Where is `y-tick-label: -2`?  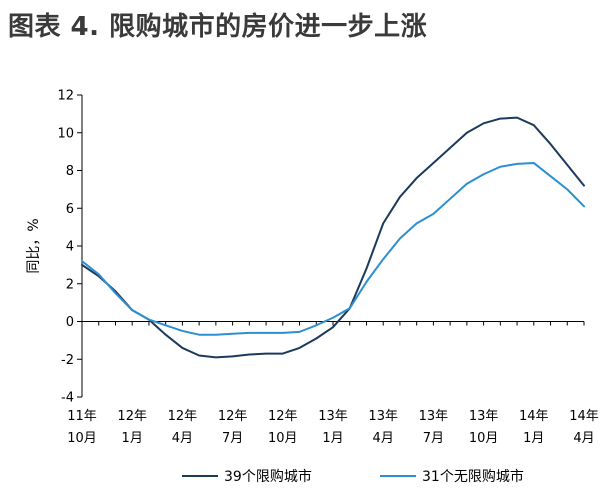 y-tick-label: -2 is located at coordinates (67, 360).